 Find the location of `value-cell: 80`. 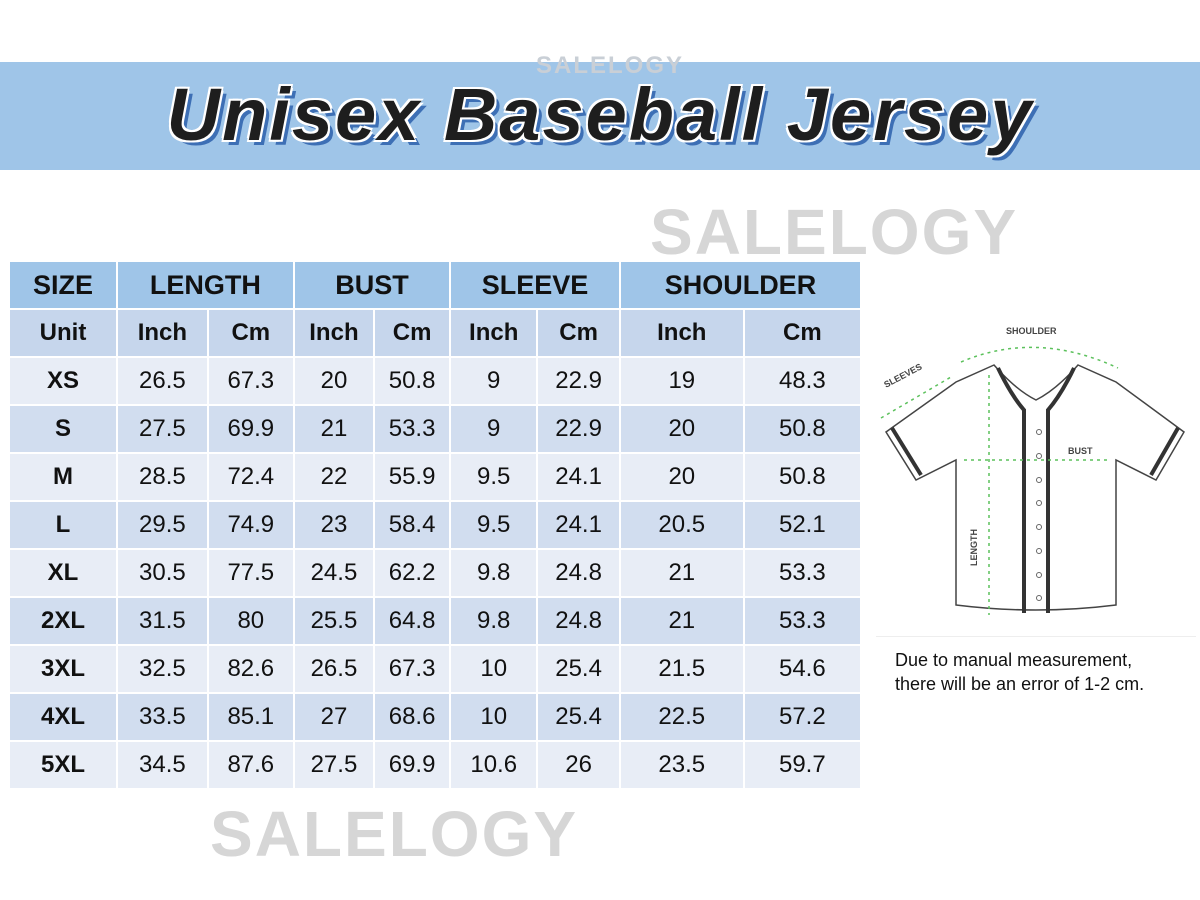

value-cell: 80 is located at coordinates (250, 621).